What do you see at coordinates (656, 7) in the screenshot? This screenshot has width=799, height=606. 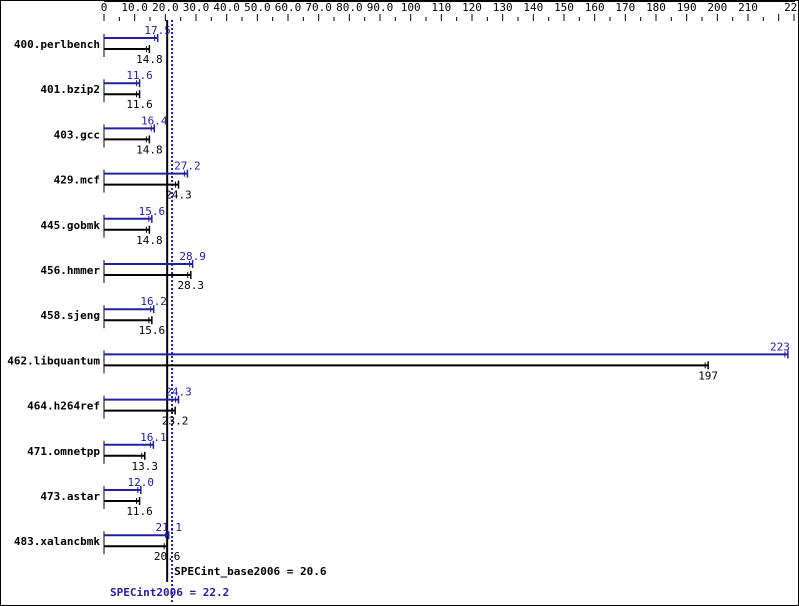 I see `x-tick-label: 180` at bounding box center [656, 7].